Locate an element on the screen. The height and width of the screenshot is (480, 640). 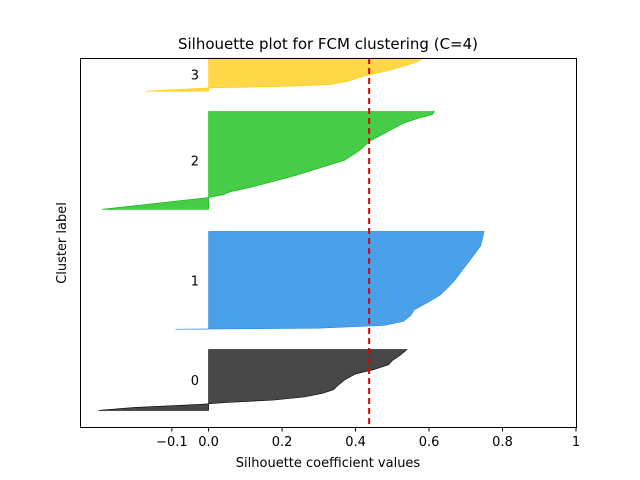
cluster-label-0: 0 is located at coordinates (195, 381).